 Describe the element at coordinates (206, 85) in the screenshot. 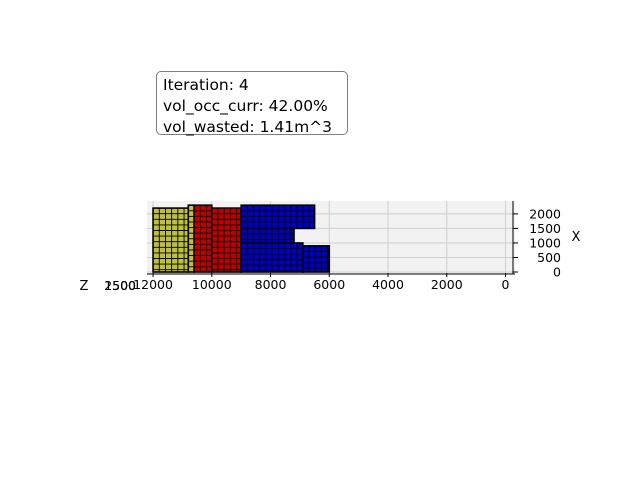

I see `iteration-text: Iteration: 4` at that location.